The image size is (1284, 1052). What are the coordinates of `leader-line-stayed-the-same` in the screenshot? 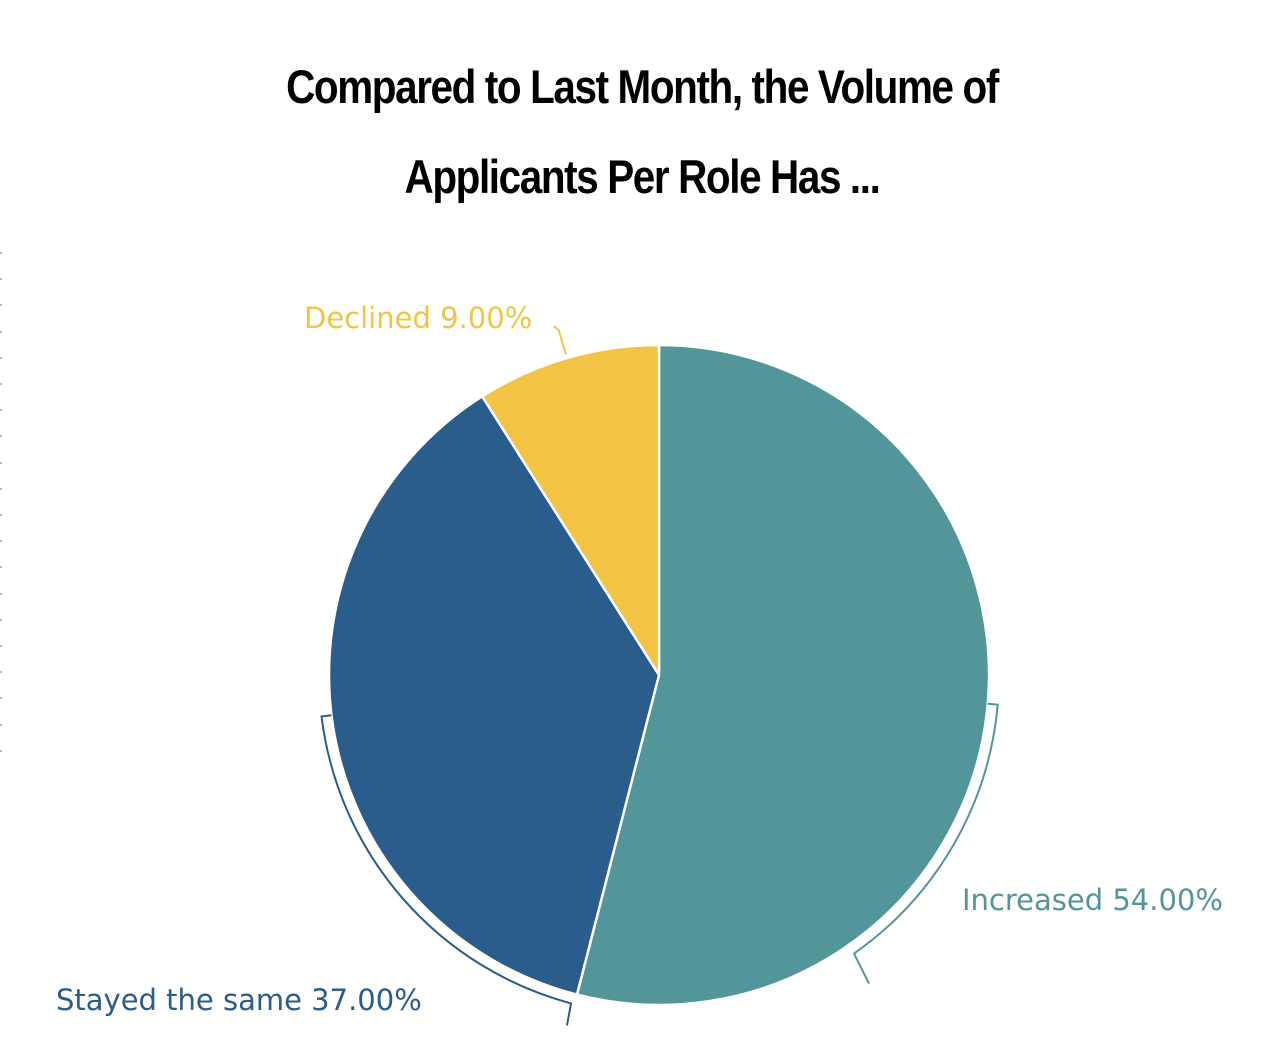 It's located at (446, 870).